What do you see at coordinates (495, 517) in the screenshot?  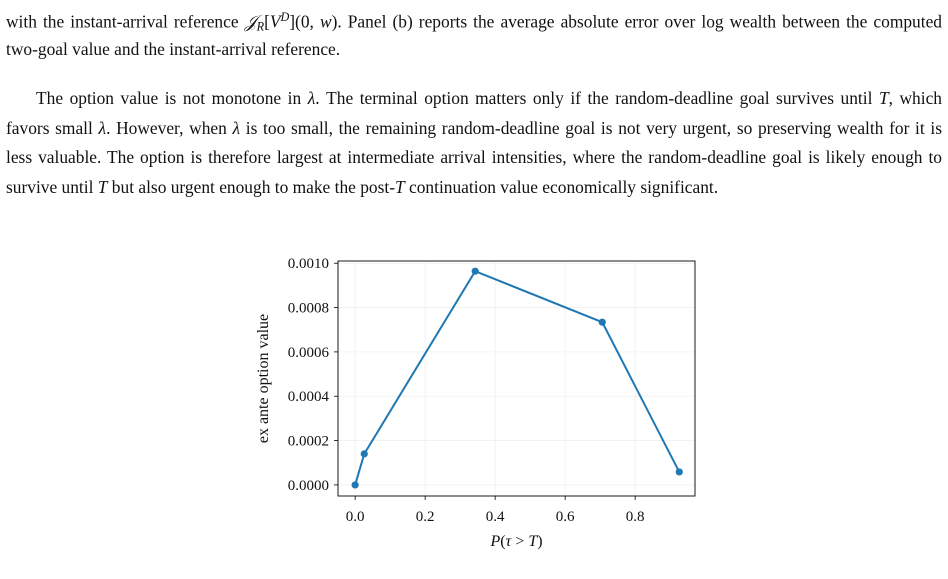 I see `x-tick-label: 0.4` at bounding box center [495, 517].